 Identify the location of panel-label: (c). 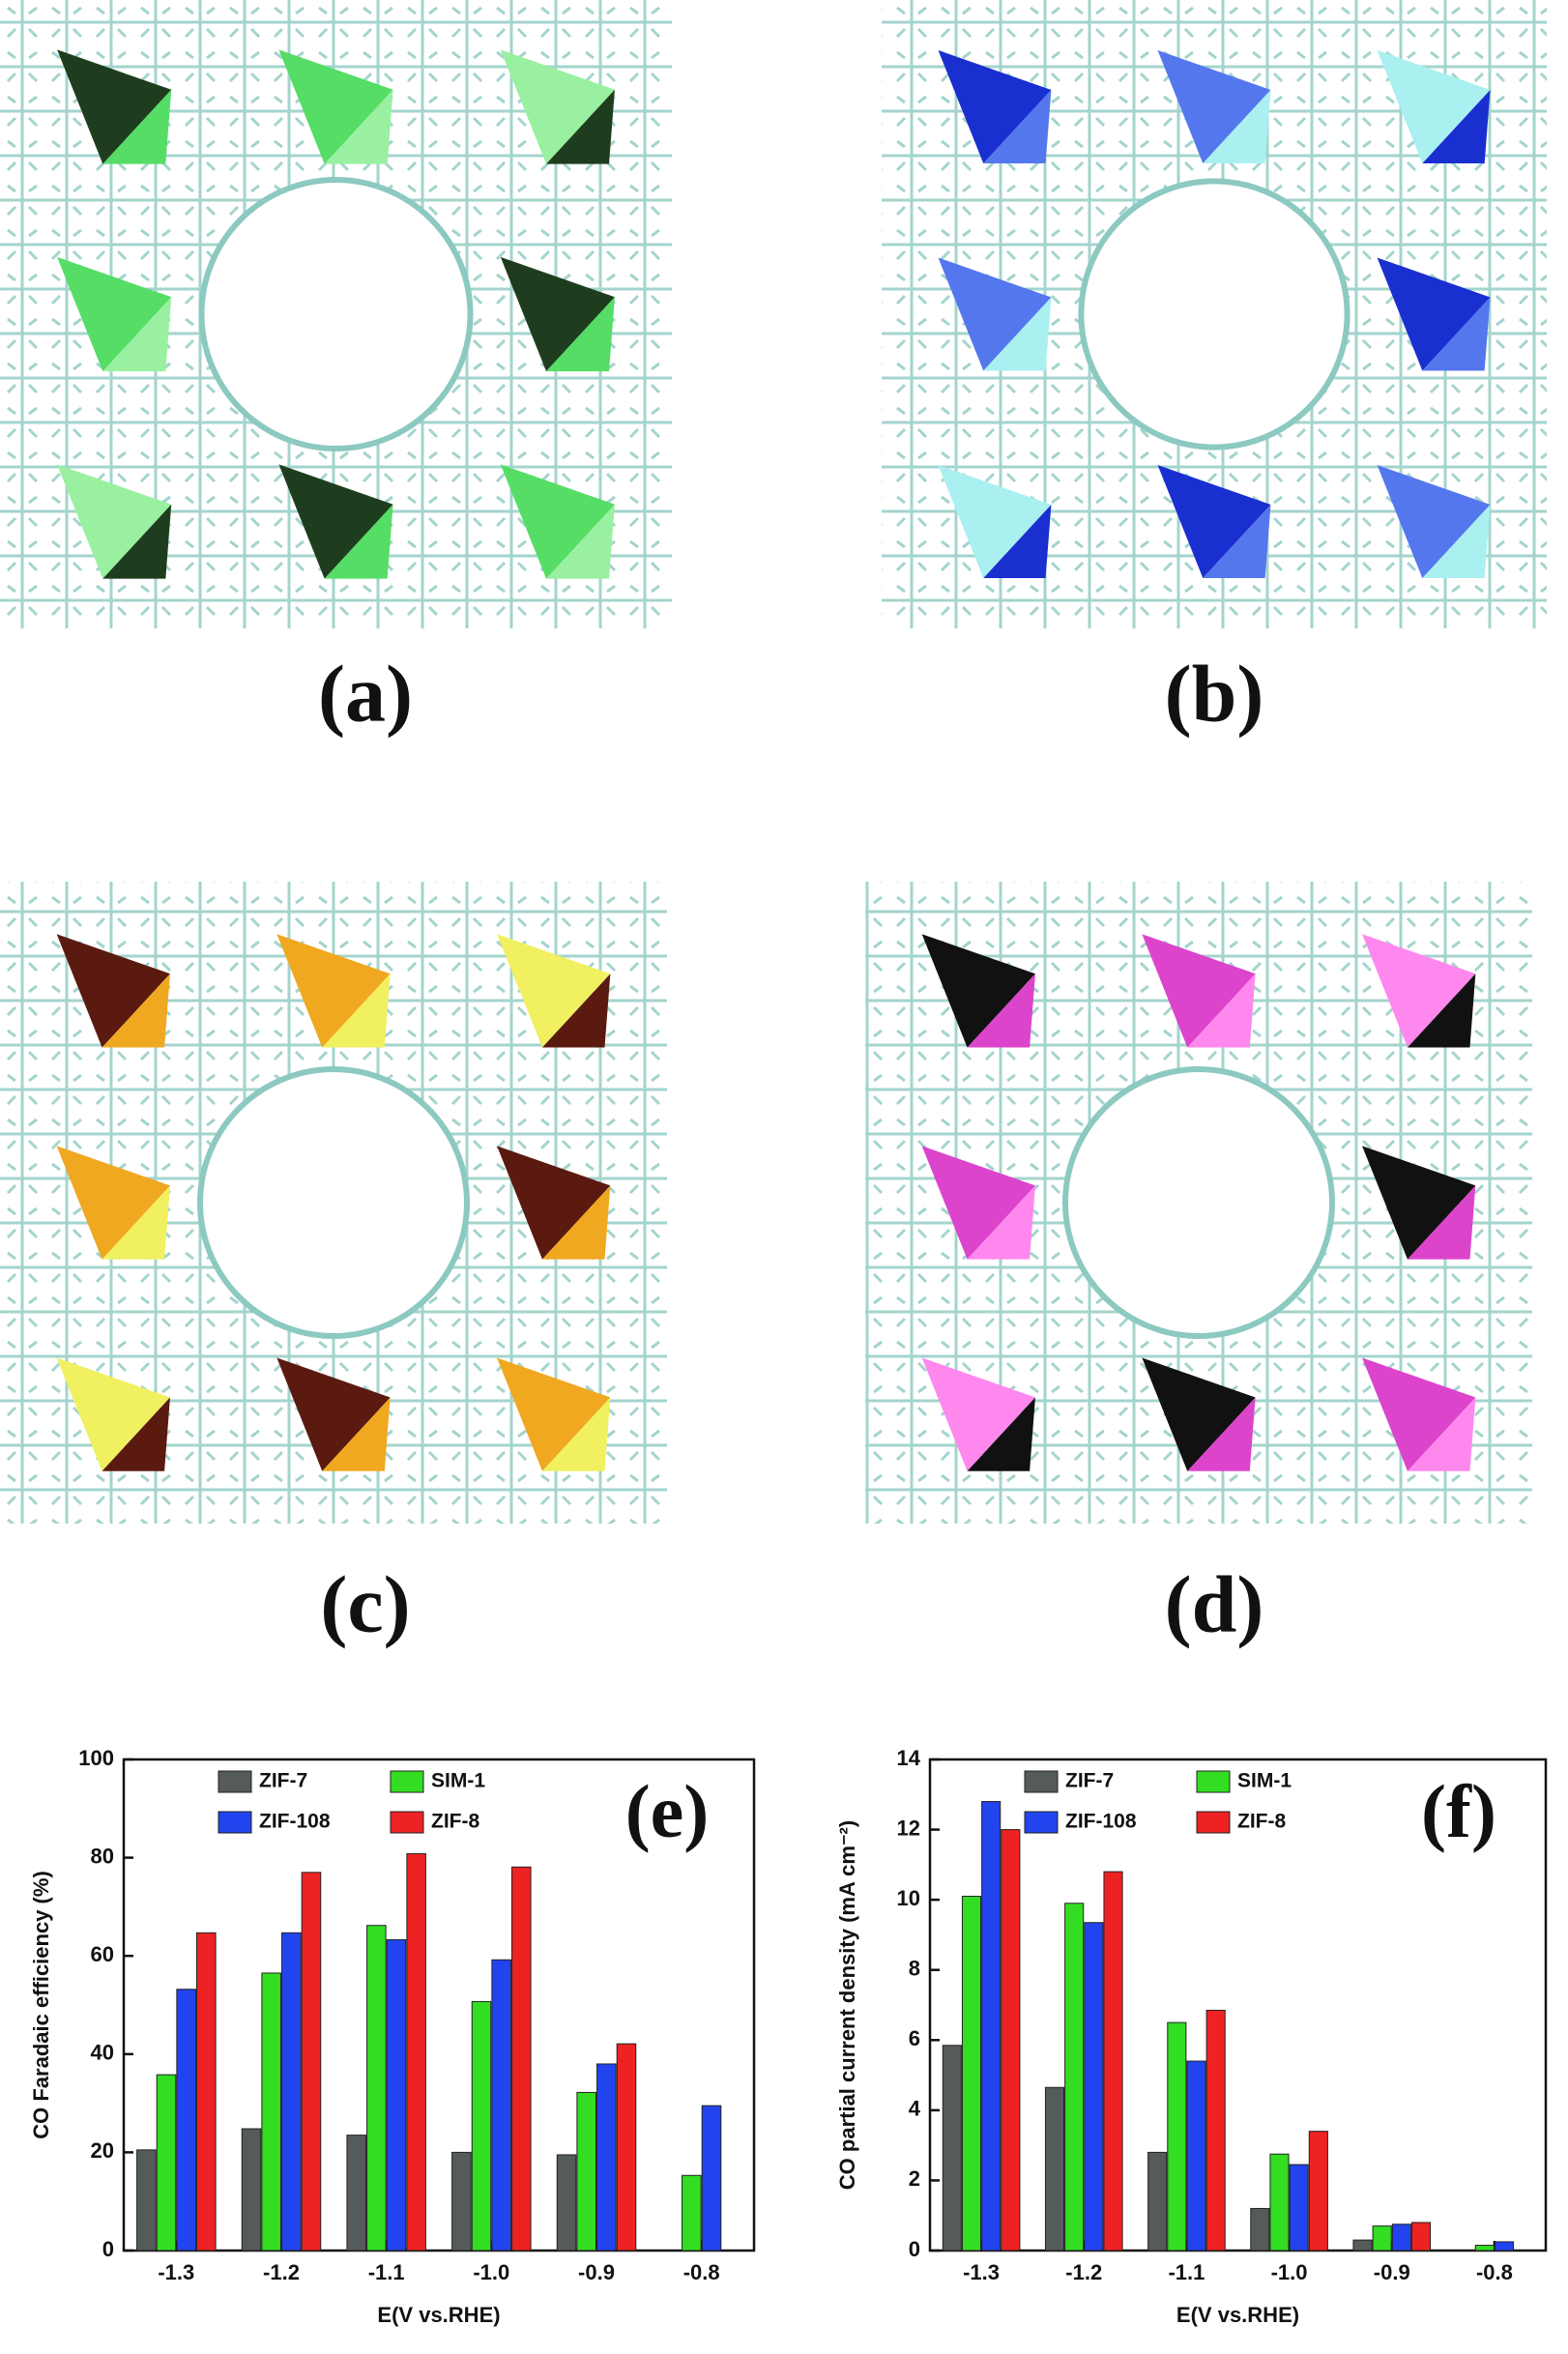
(365, 1604).